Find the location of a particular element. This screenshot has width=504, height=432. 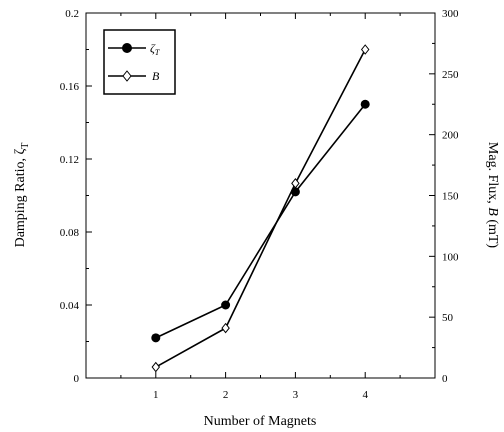

x-tick-label: 2 is located at coordinates (226, 395).